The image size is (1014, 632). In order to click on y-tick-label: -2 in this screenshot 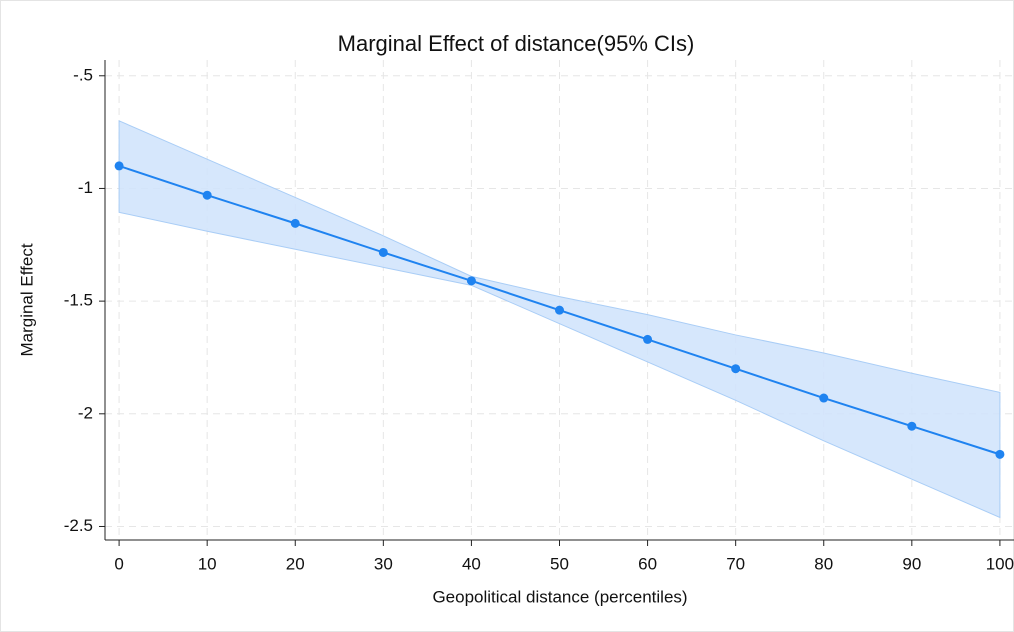, I will do `click(85, 412)`.